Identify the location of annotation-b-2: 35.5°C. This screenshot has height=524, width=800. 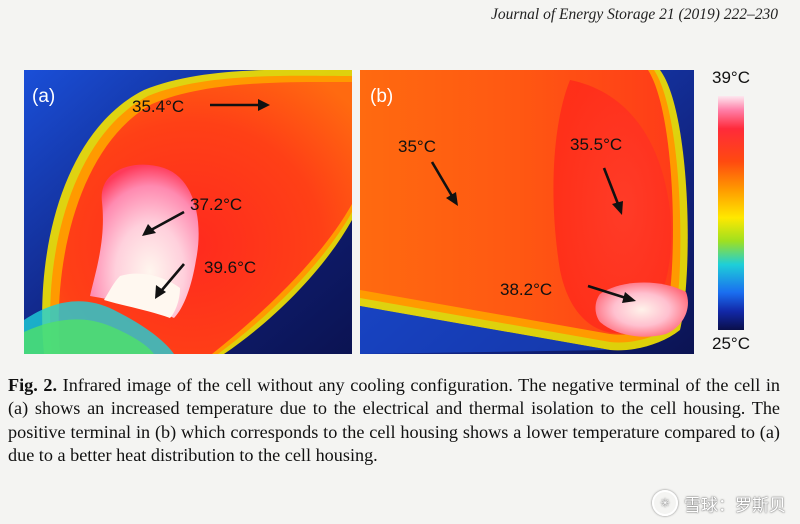
(596, 144).